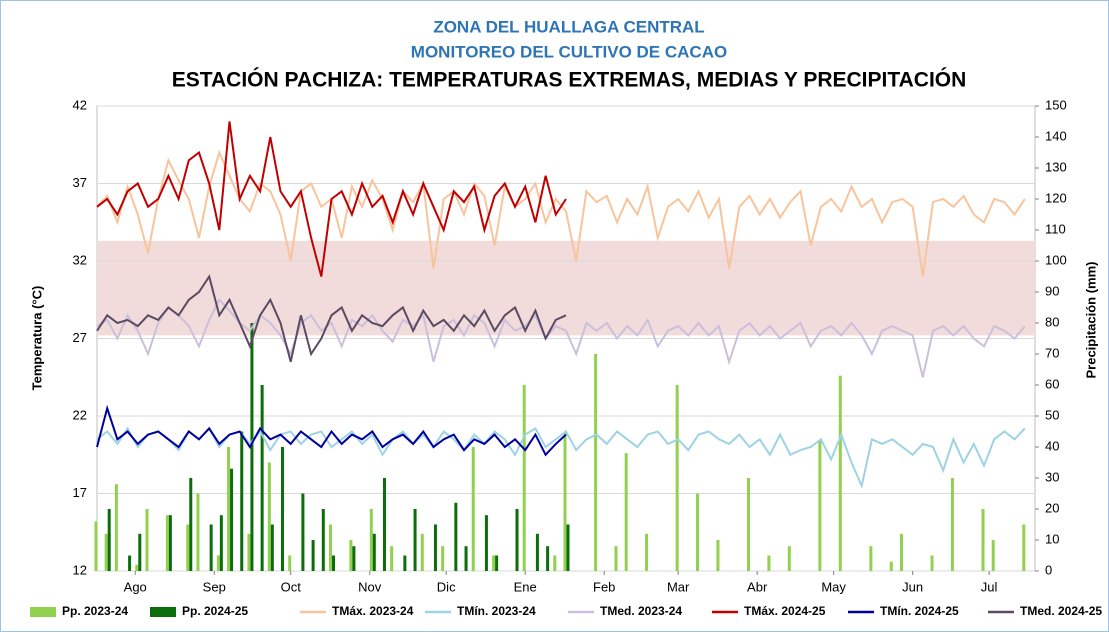 This screenshot has width=1109, height=632. Describe the element at coordinates (80, 104) in the screenshot. I see `y-tick-label: 42` at that location.